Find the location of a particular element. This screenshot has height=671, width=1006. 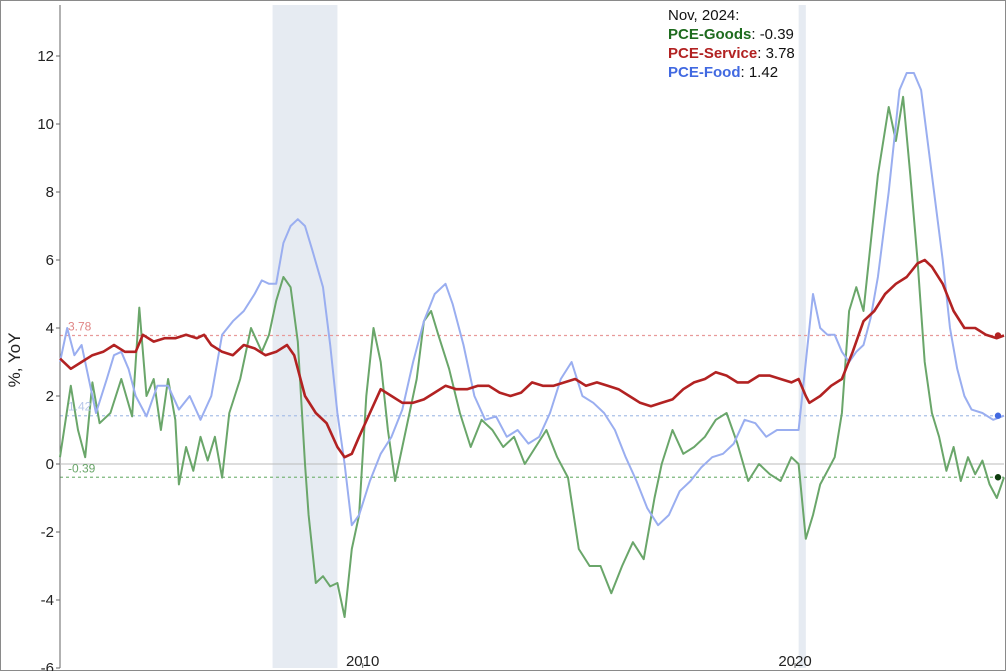

latest-point-pce-food is located at coordinates (998, 415).